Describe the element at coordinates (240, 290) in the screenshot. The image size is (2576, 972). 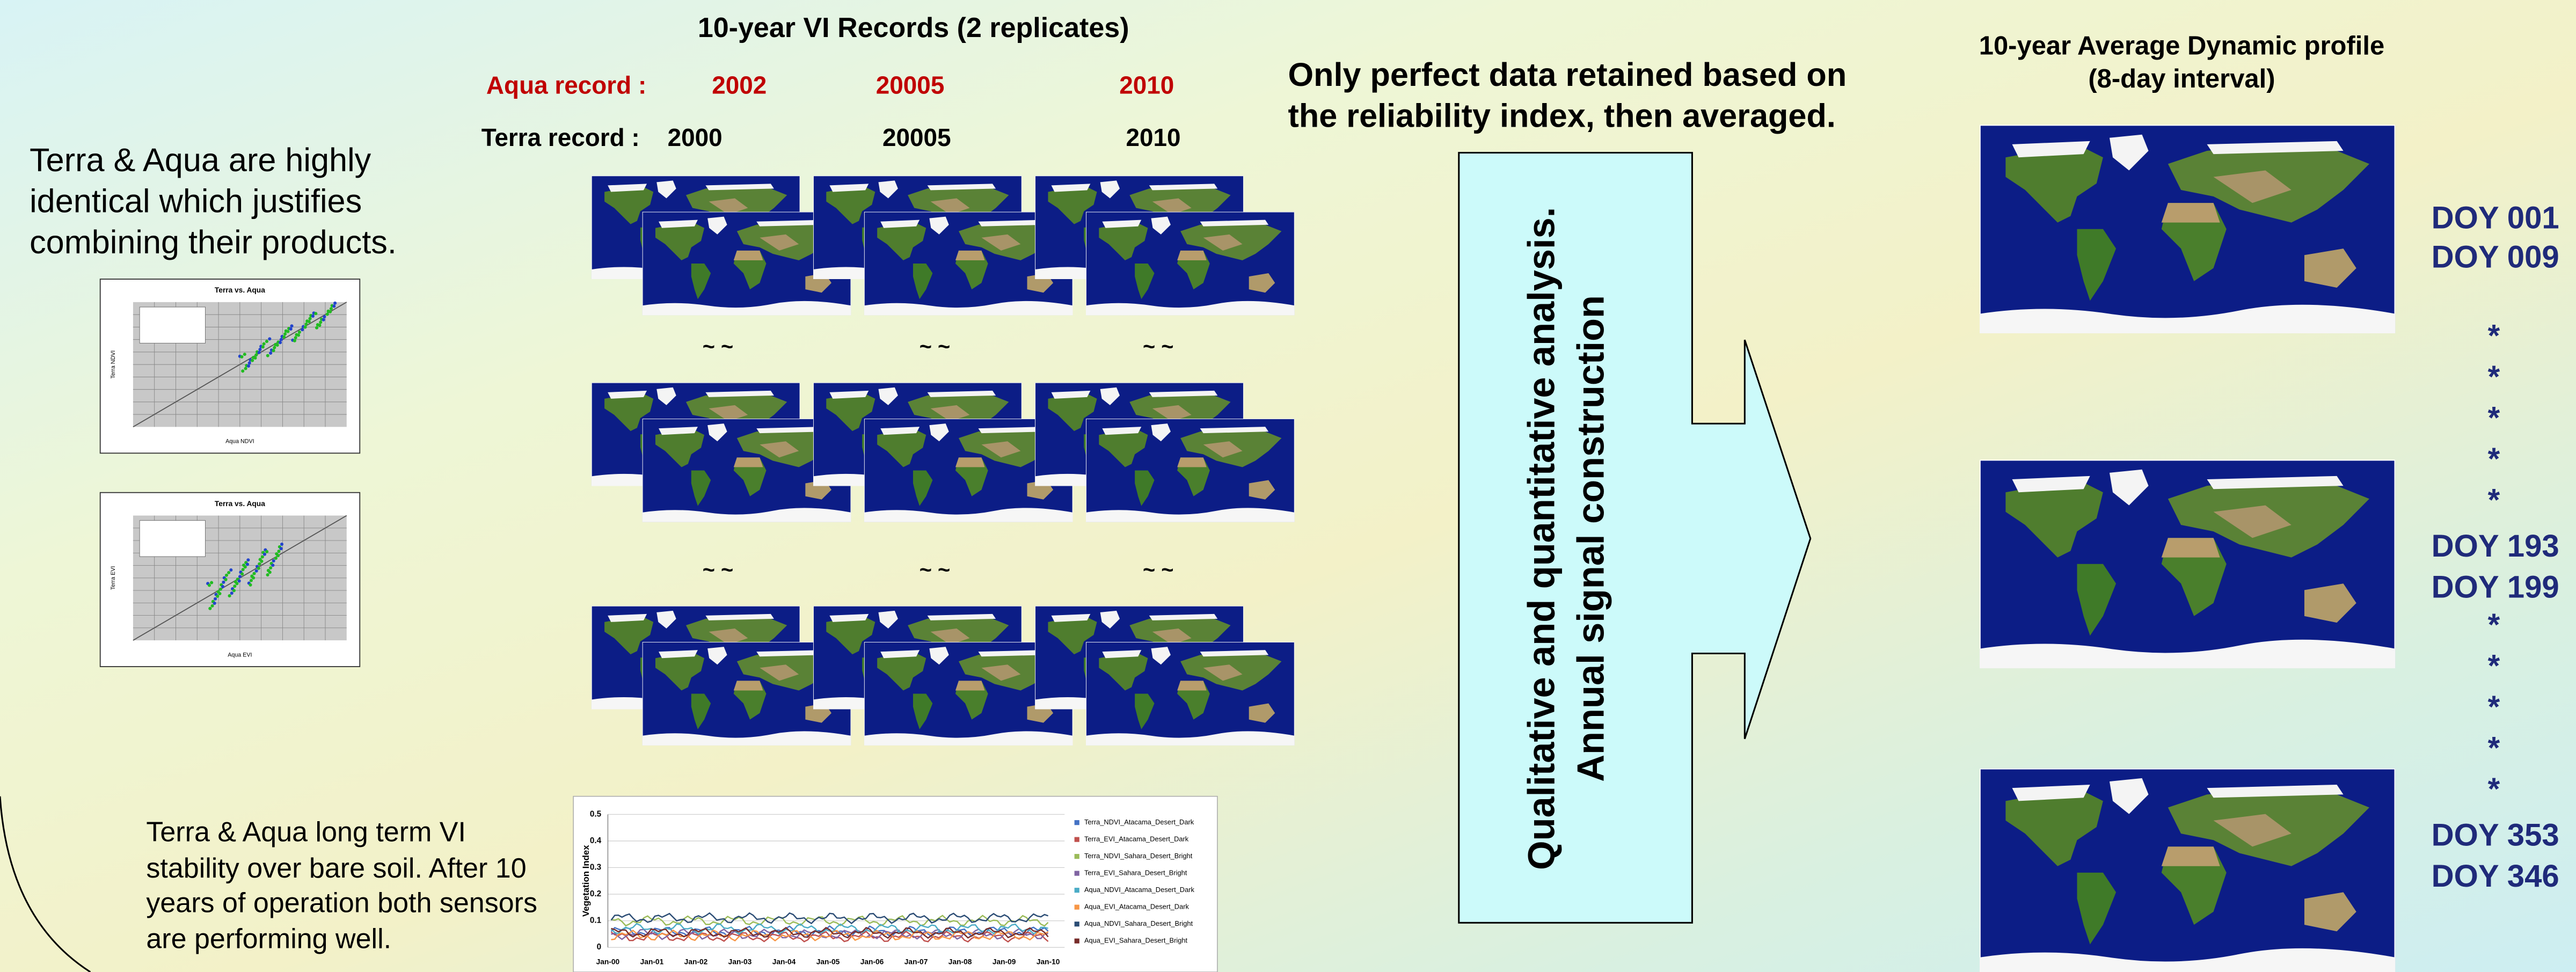
I see `thumb-title: Terra vs. Aqua` at that location.